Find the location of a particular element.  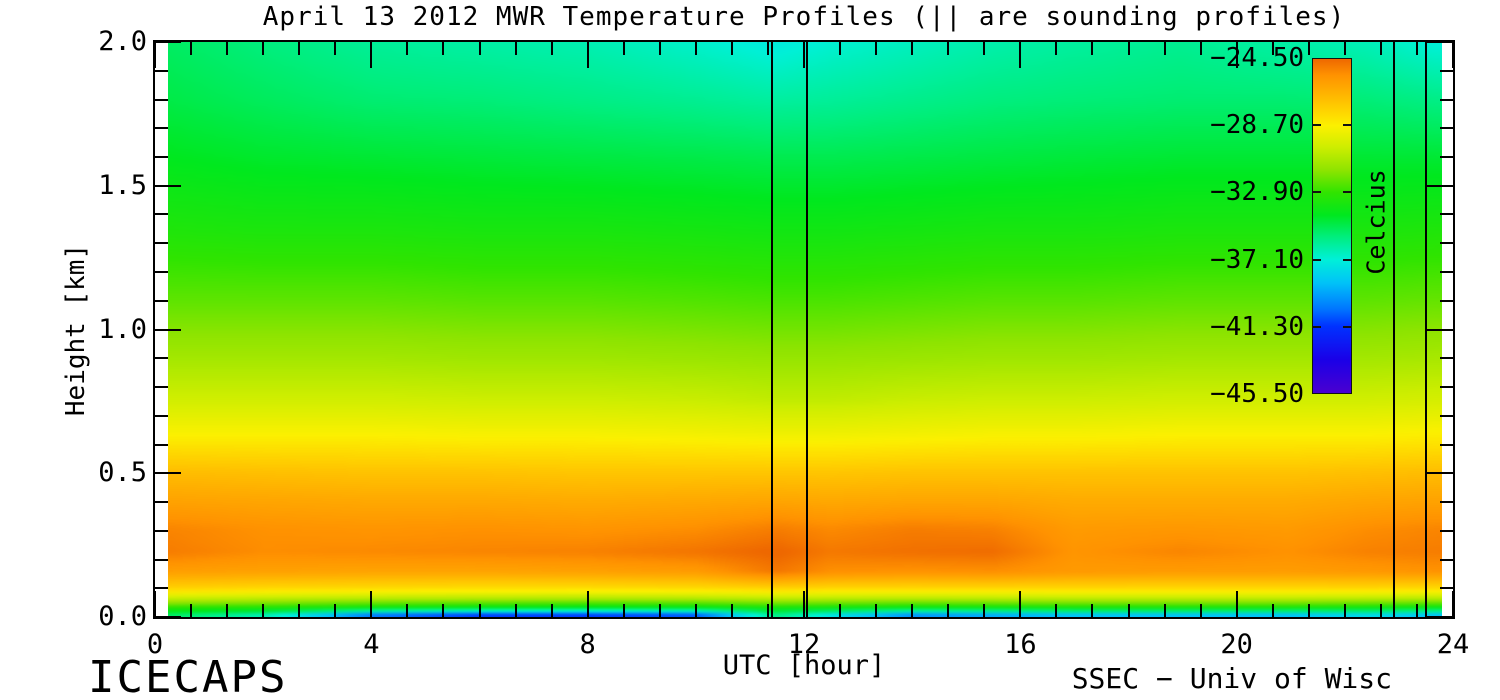

x-tick-label: 20 is located at coordinates (1236, 644).